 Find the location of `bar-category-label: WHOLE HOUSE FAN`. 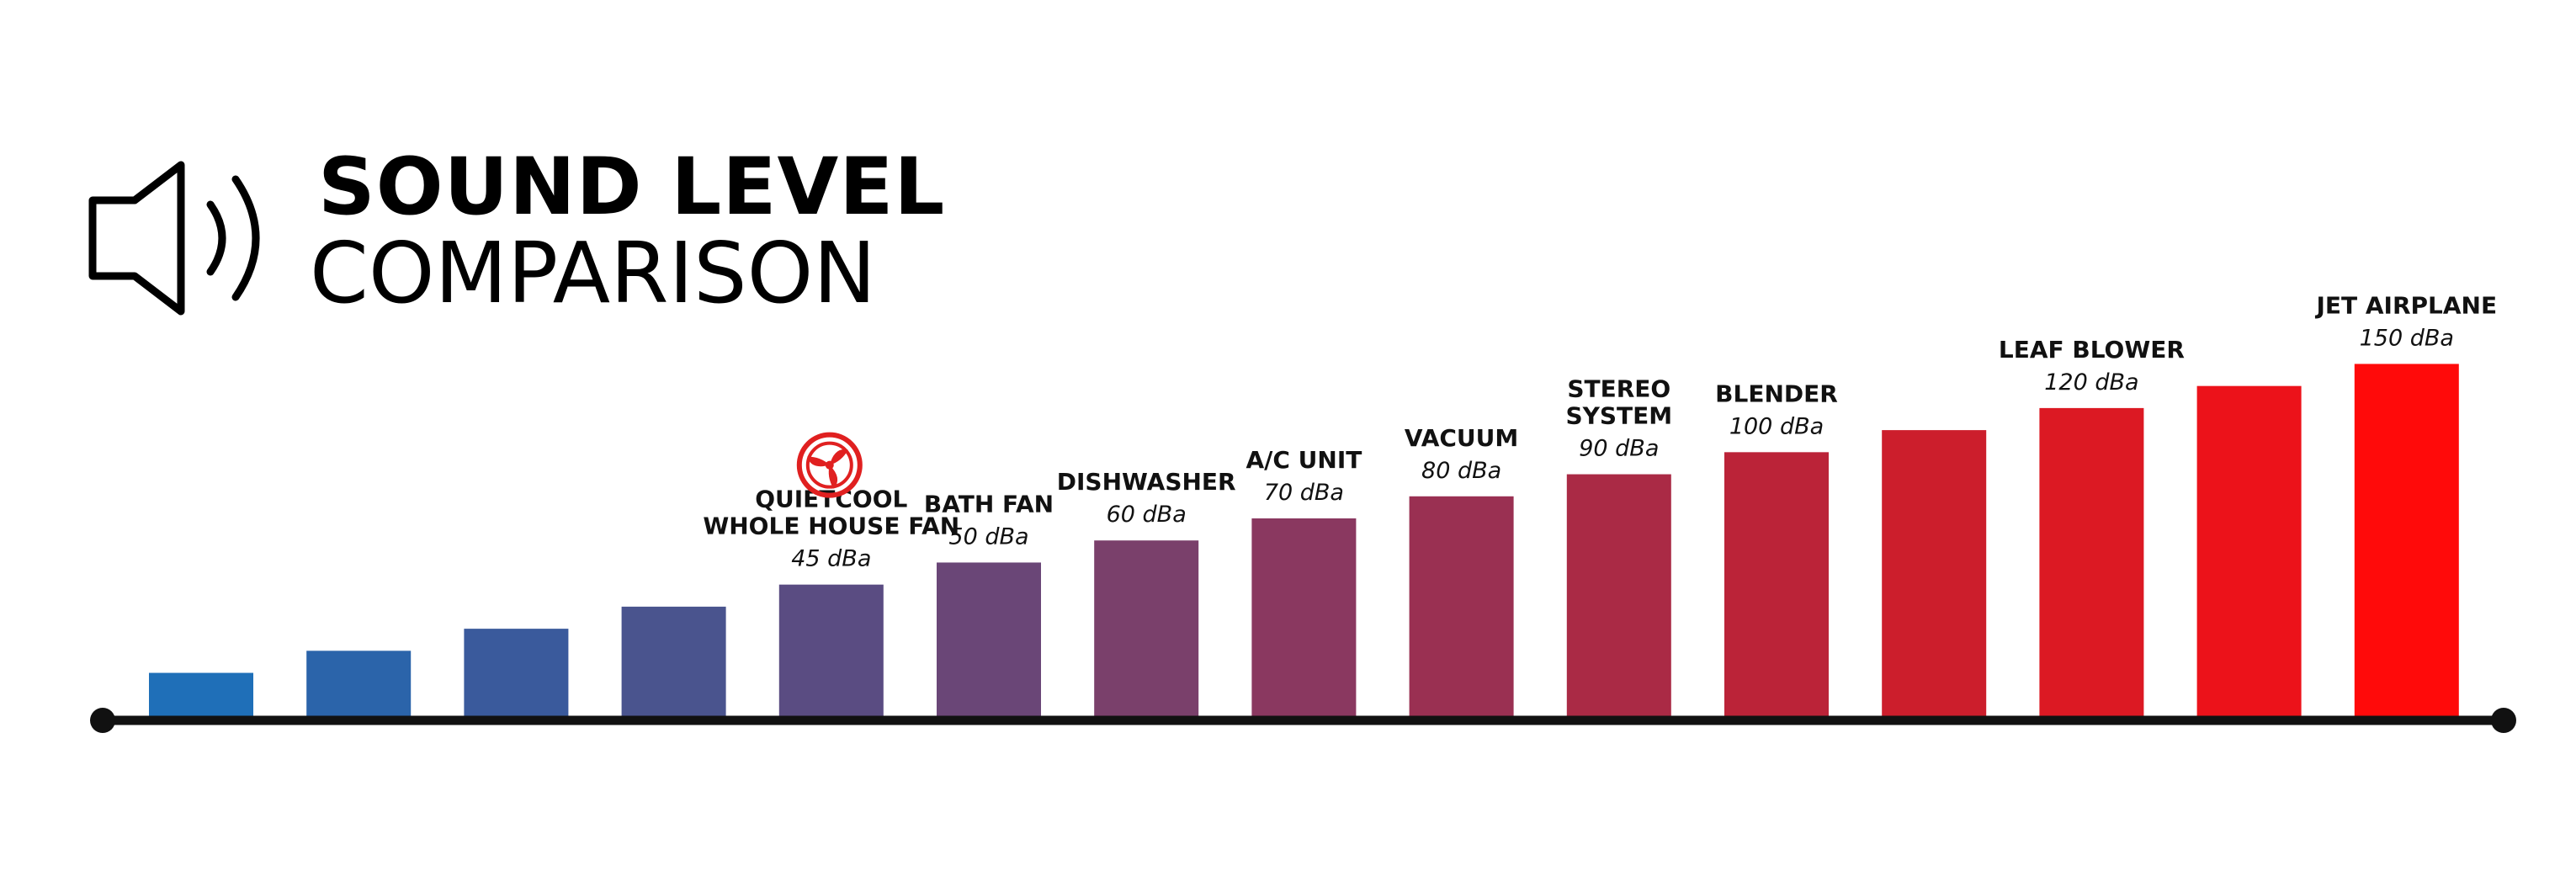

bar-category-label: WHOLE HOUSE FAN is located at coordinates (831, 526).